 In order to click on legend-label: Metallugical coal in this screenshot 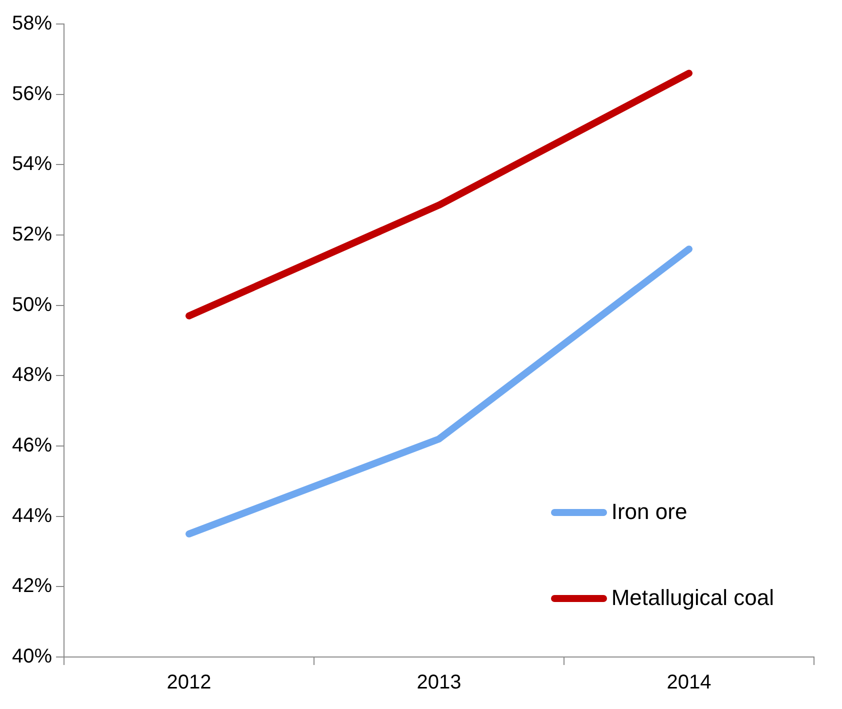, I will do `click(692, 598)`.